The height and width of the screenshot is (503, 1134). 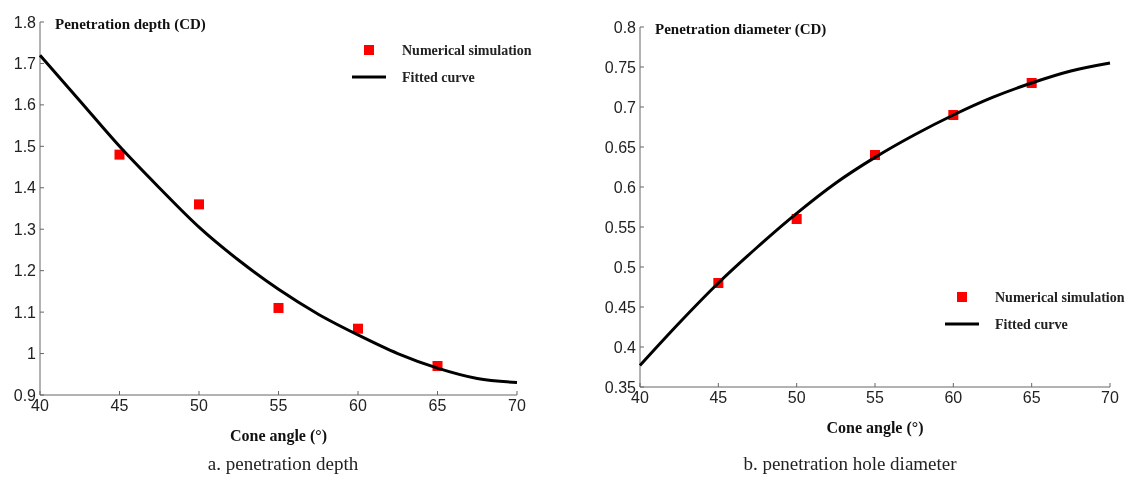 I want to click on y-tick-label: 1.5, so click(x=25, y=146).